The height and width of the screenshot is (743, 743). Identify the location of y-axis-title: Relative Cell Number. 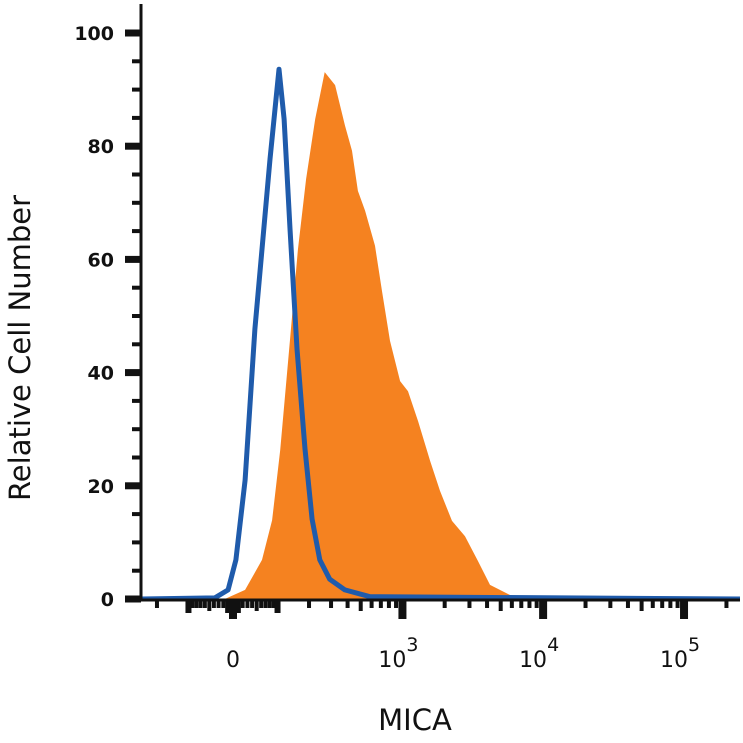
(20, 348).